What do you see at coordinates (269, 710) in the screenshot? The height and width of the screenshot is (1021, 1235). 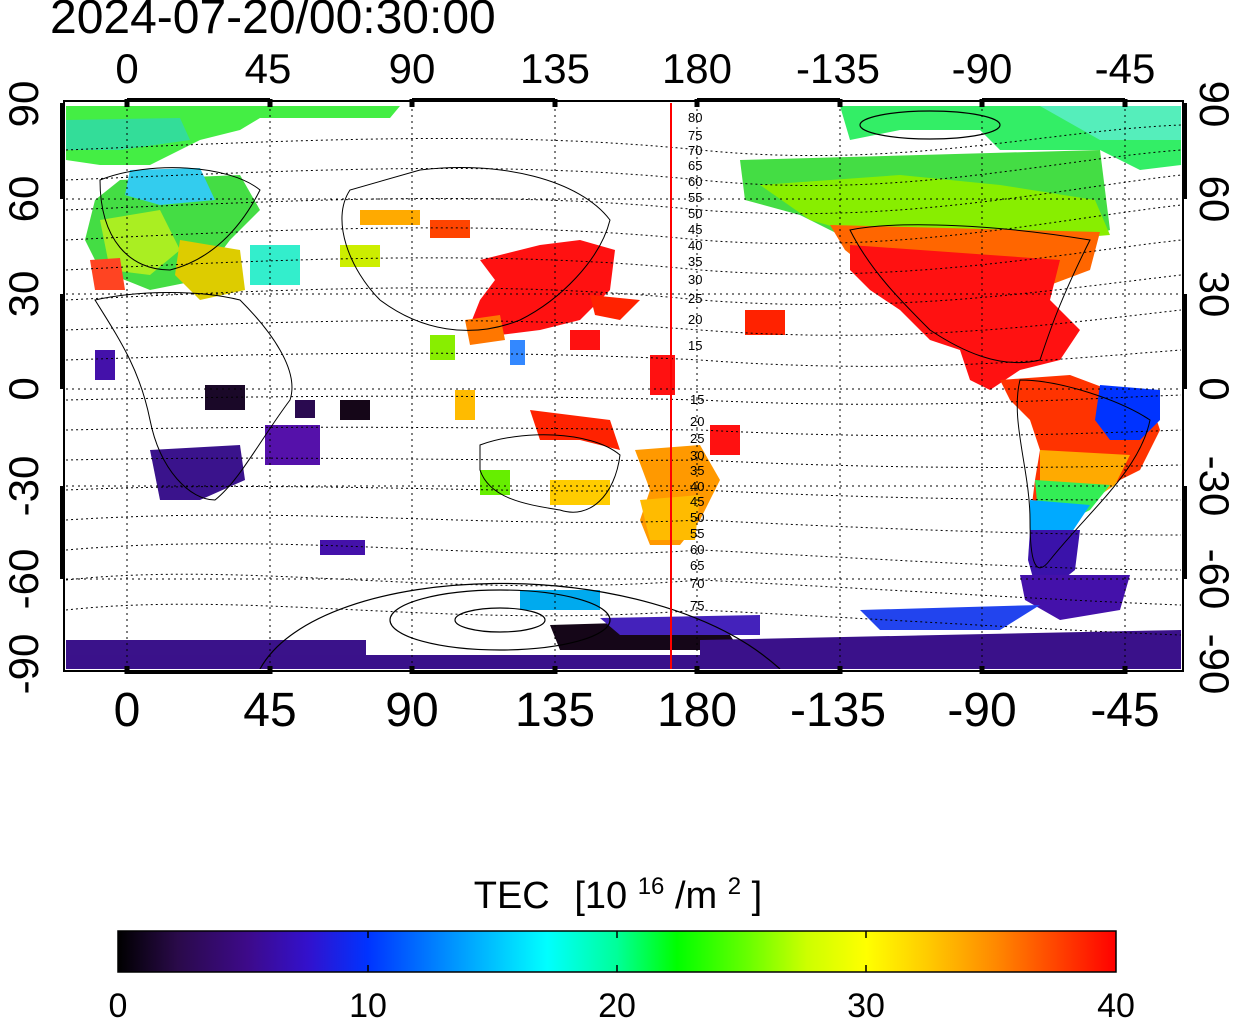 I see `bottom-lon-label: 45` at bounding box center [269, 710].